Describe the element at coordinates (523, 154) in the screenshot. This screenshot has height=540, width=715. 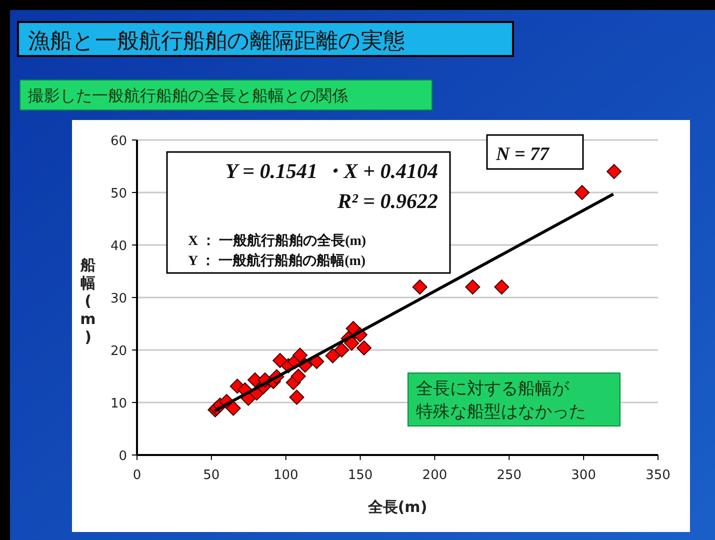
I see `annotation: N = 77` at that location.